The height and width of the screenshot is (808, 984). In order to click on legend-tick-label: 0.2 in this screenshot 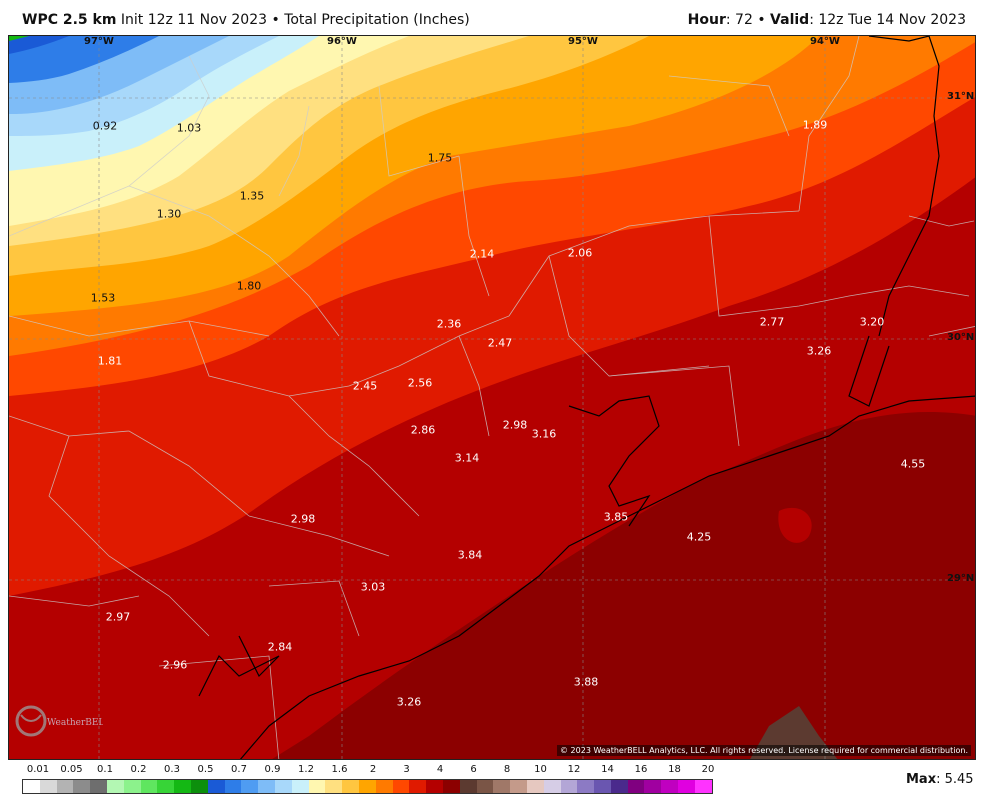, I will do `click(138, 769)`.